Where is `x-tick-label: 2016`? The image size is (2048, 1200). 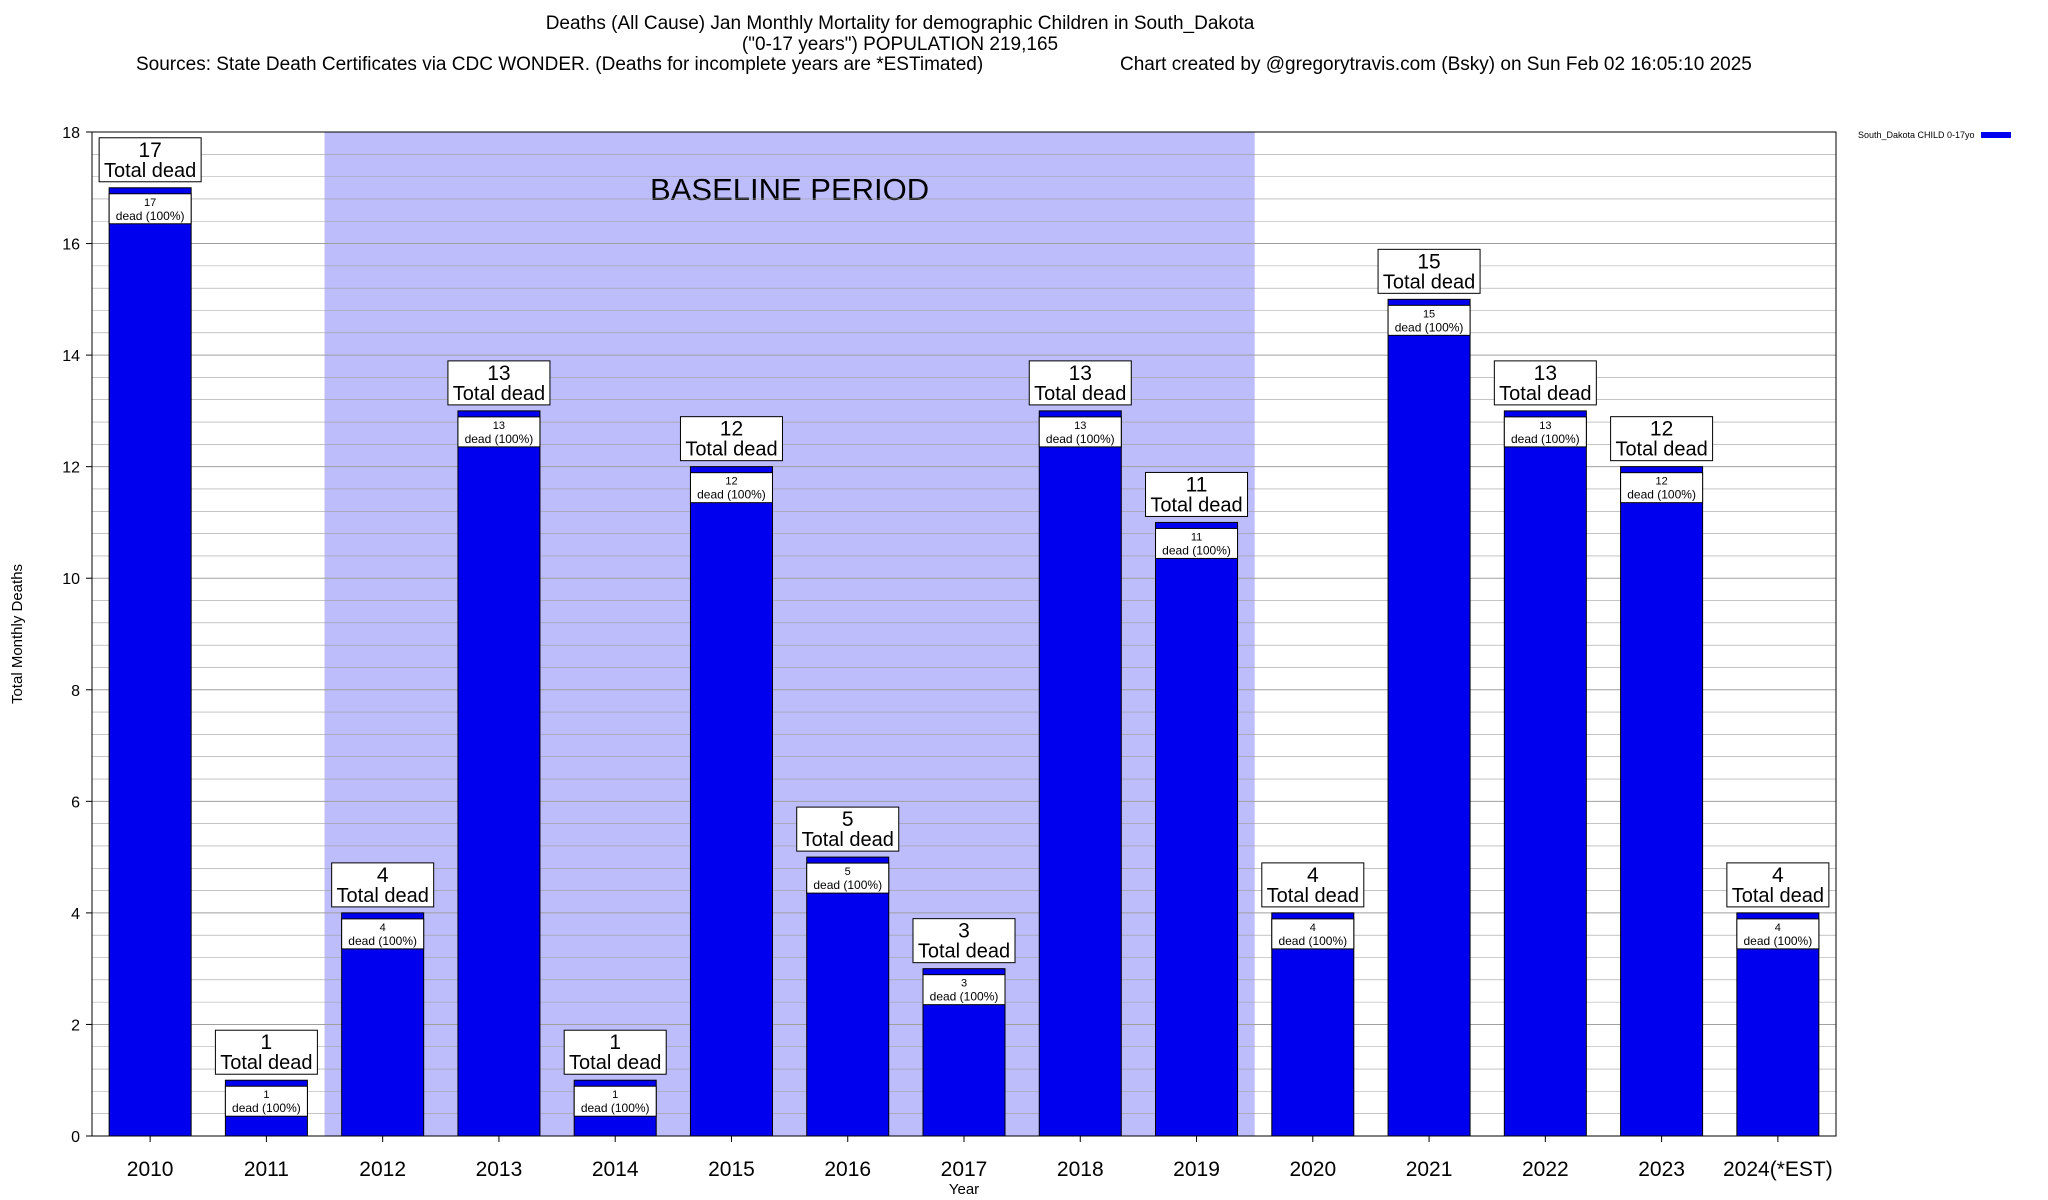
x-tick-label: 2016 is located at coordinates (847, 1169).